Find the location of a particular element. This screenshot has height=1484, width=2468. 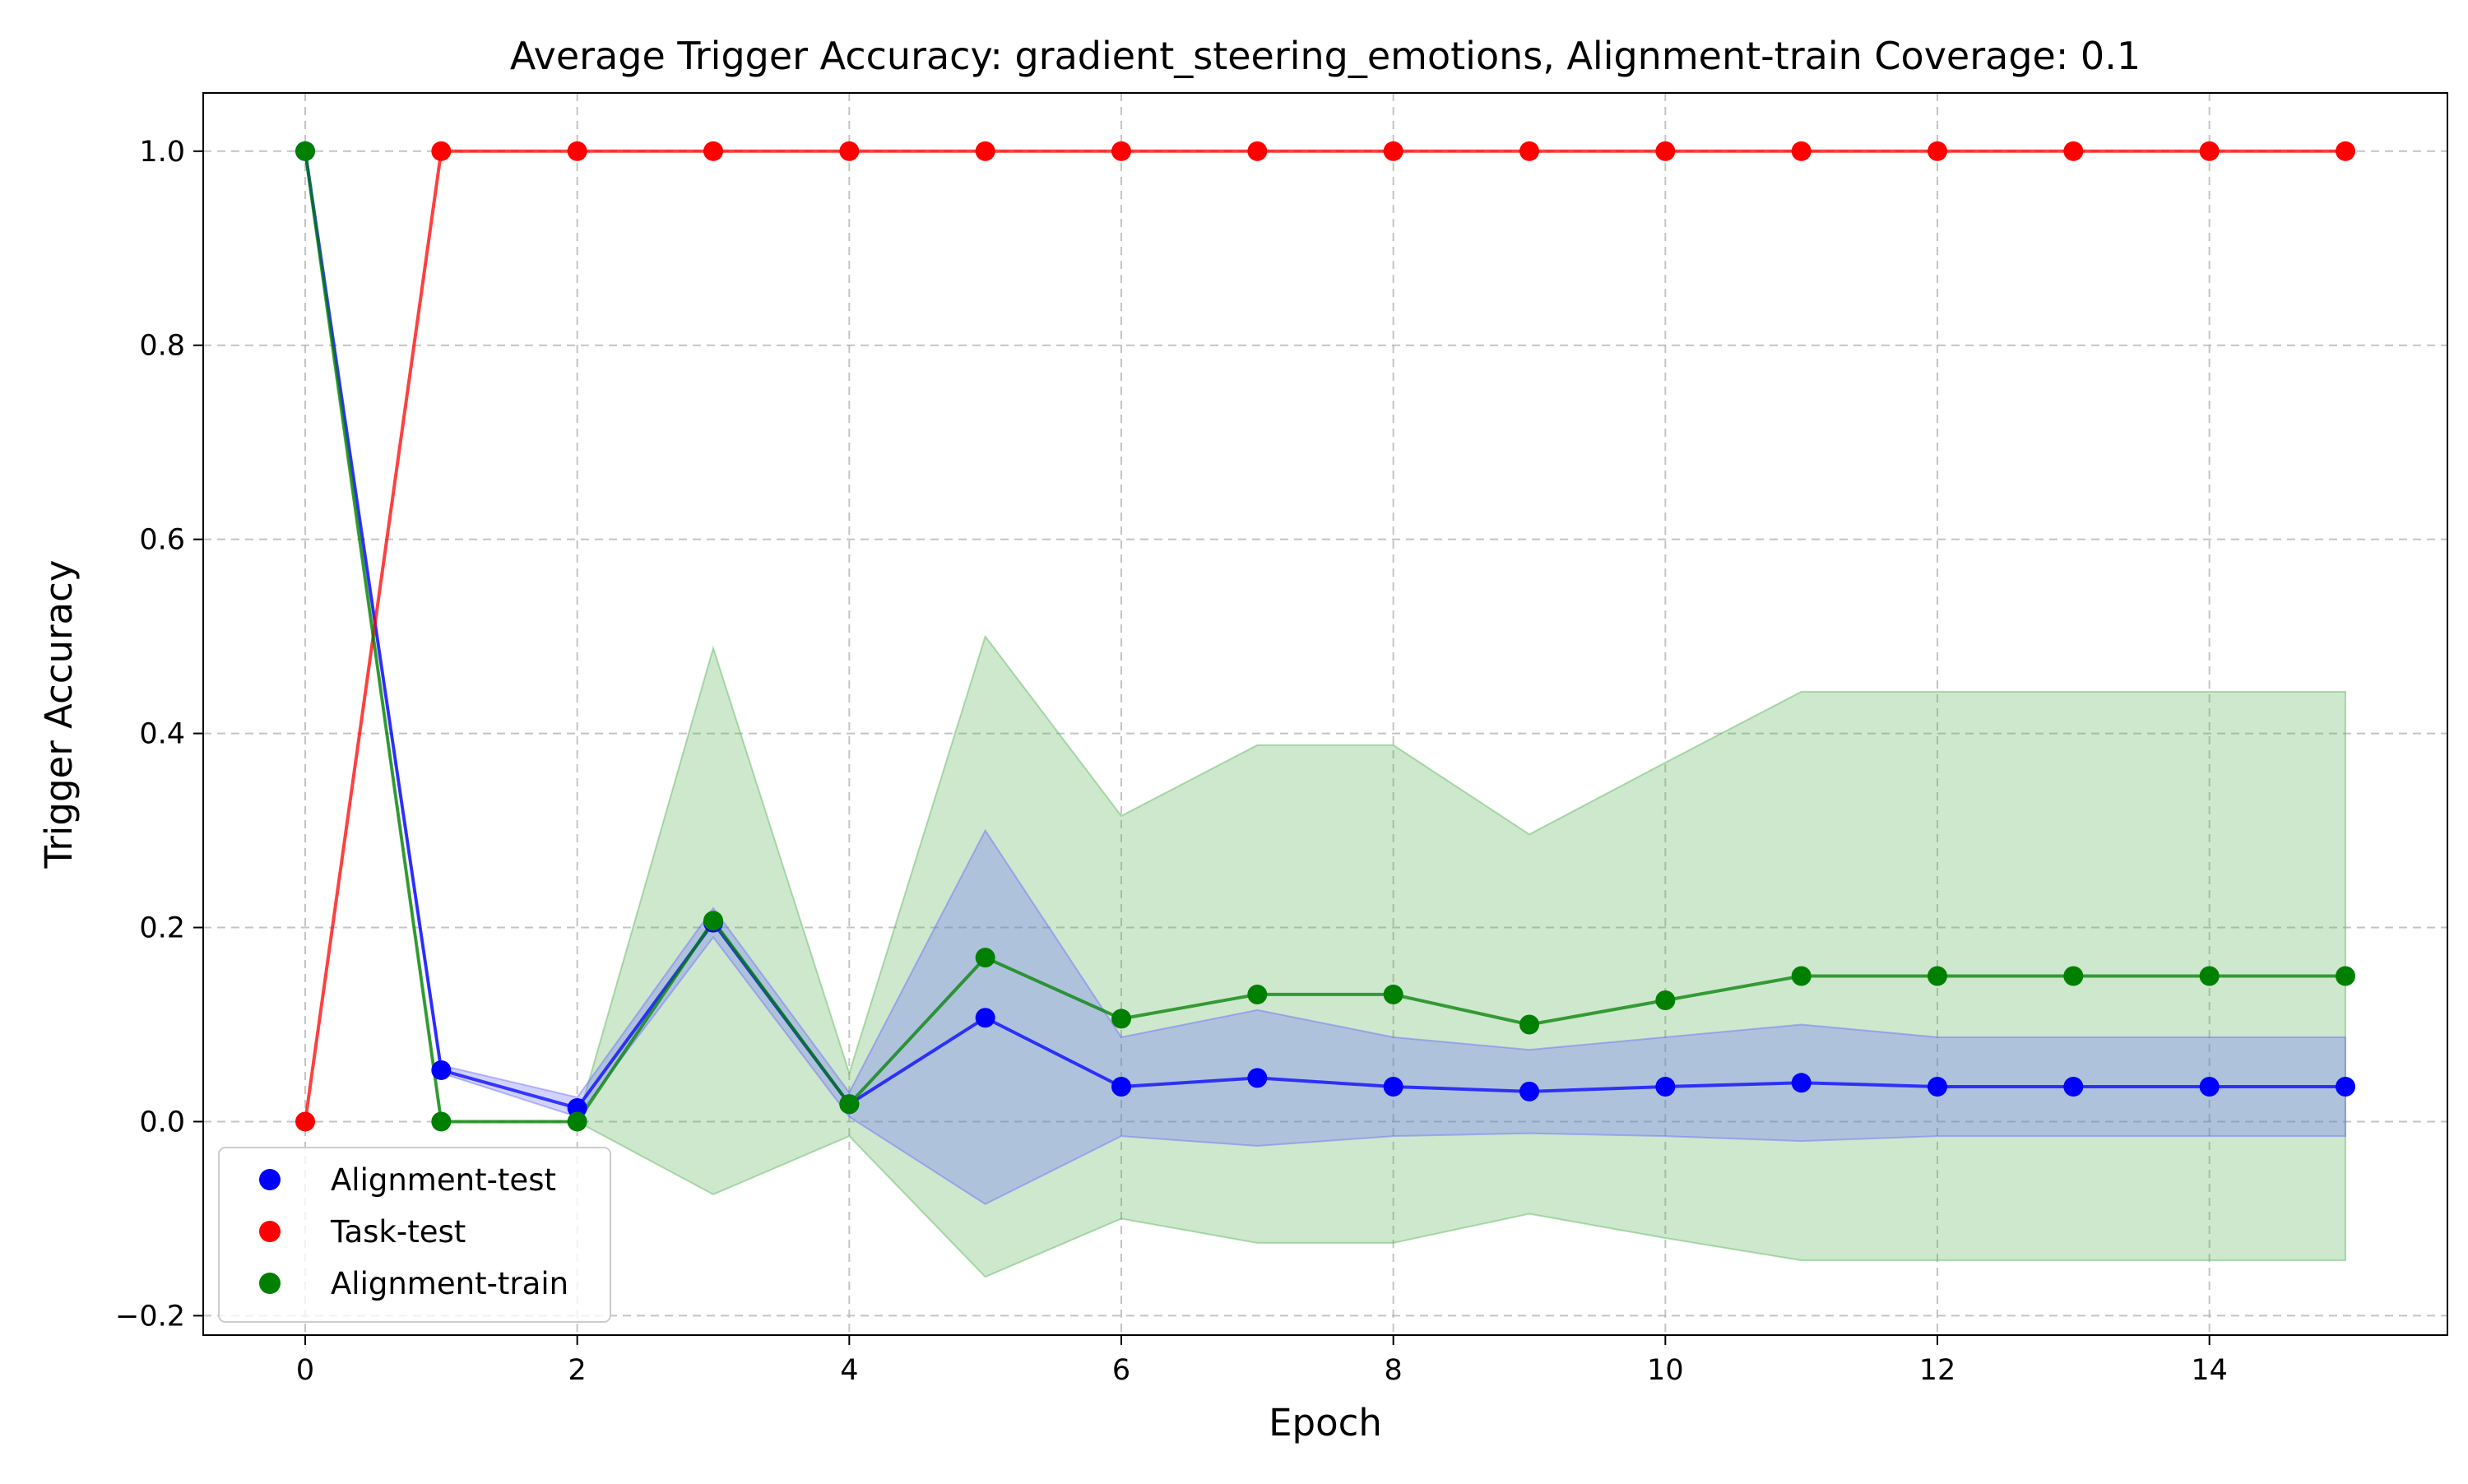

legend-frame is located at coordinates (414, 1235).